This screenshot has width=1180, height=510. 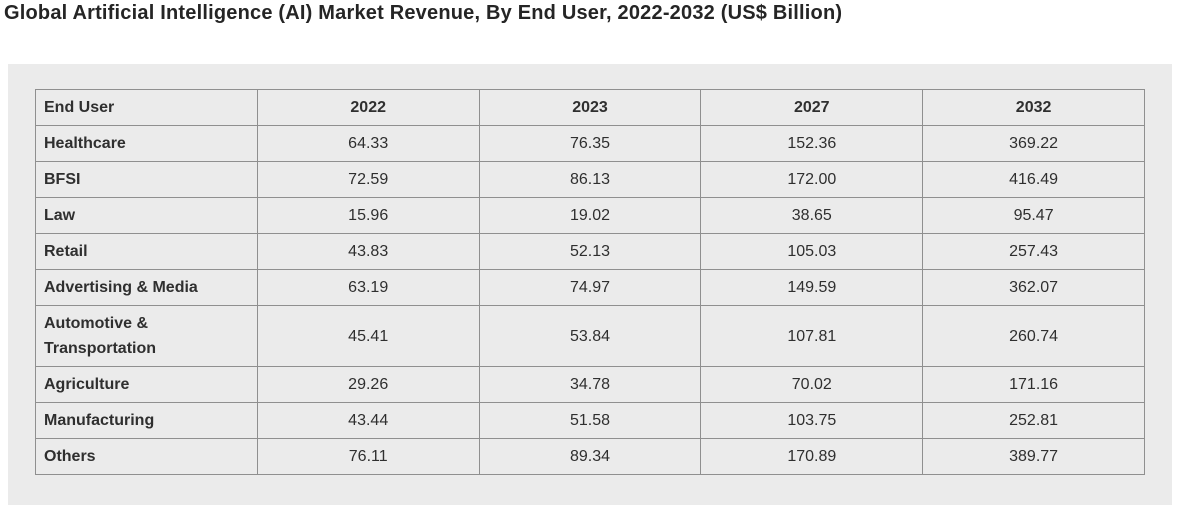 I want to click on table-header: End User 2022 2023 2027 2032, so click(x=590, y=107).